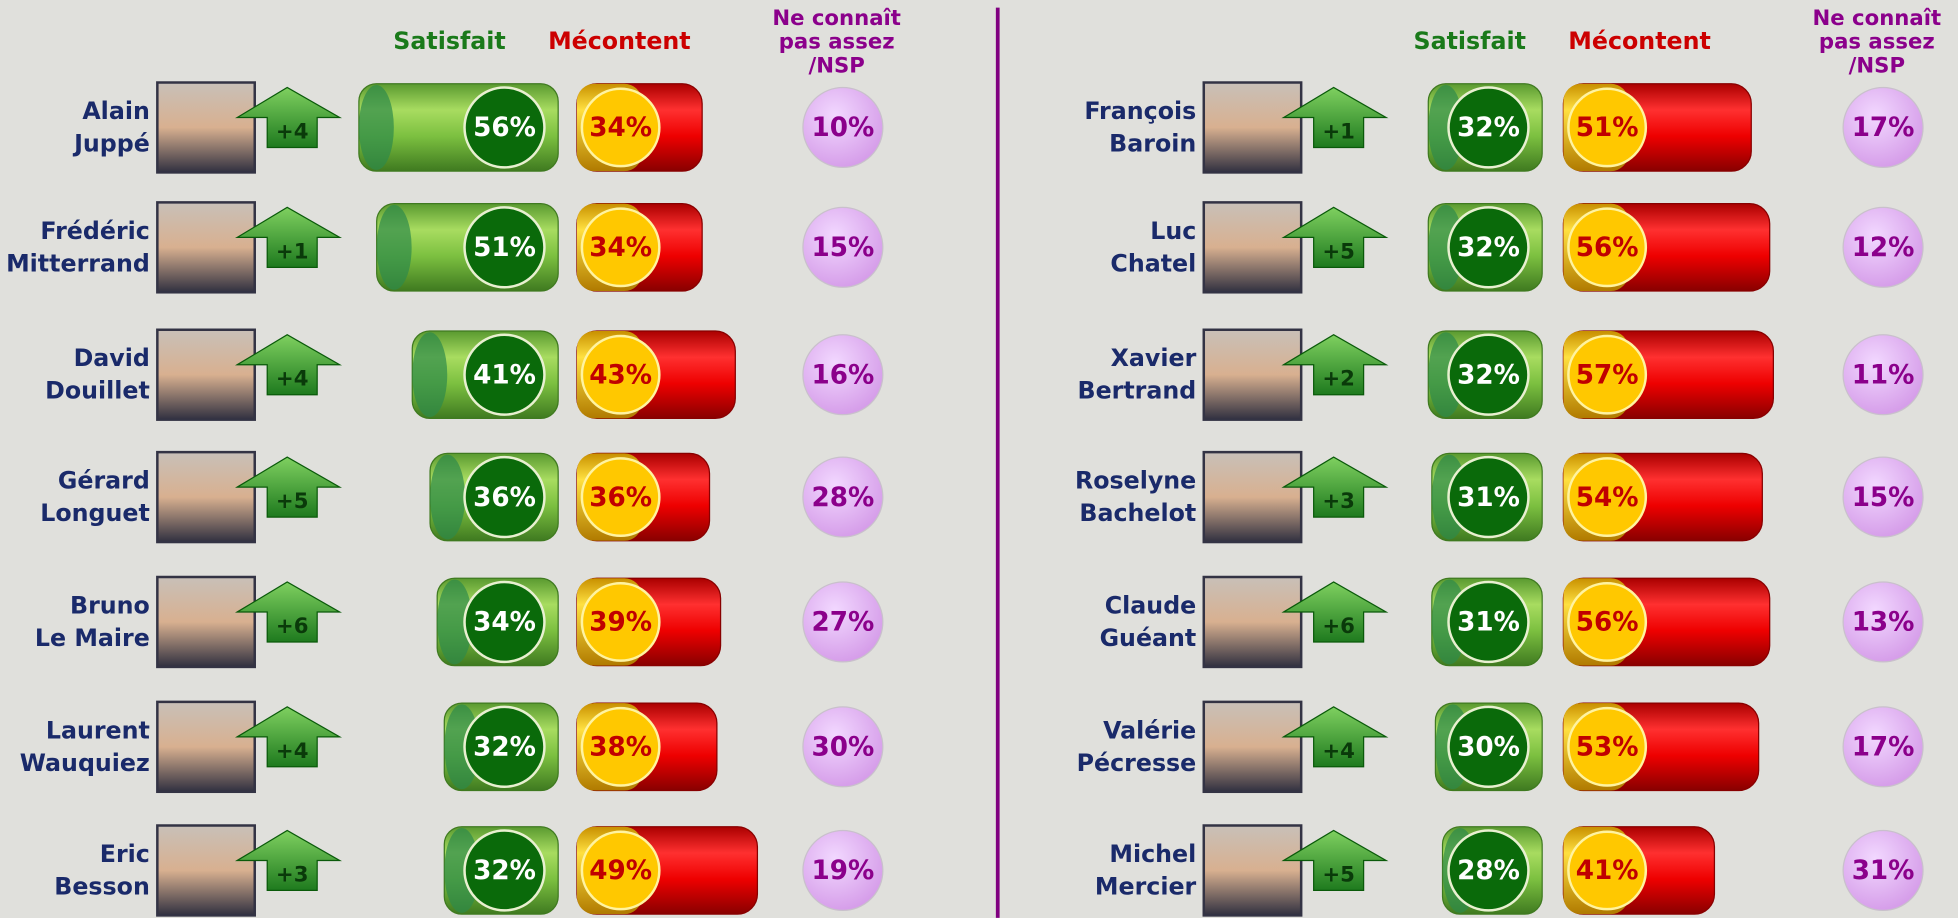 The width and height of the screenshot is (1958, 918). What do you see at coordinates (1137, 763) in the screenshot?
I see `last-name: Pécresse` at bounding box center [1137, 763].